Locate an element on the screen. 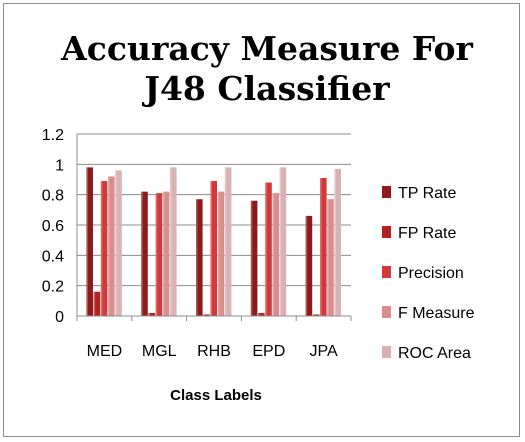 The width and height of the screenshot is (525, 442). x-tick-label: MGL is located at coordinates (159, 351).